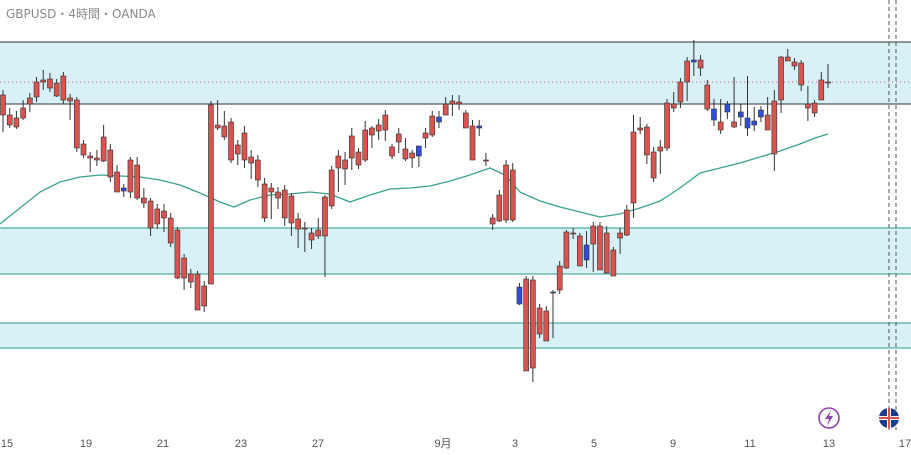 The height and width of the screenshot is (455, 911). I want to click on x-tick-label: 3, so click(515, 444).